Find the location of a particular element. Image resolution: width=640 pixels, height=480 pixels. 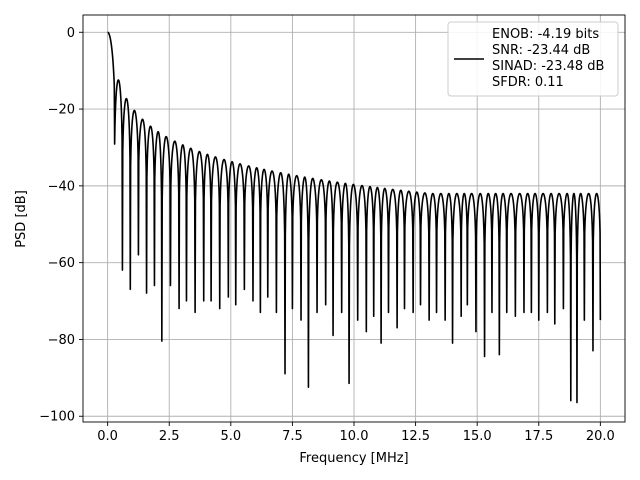

legend-box is located at coordinates (533, 59).